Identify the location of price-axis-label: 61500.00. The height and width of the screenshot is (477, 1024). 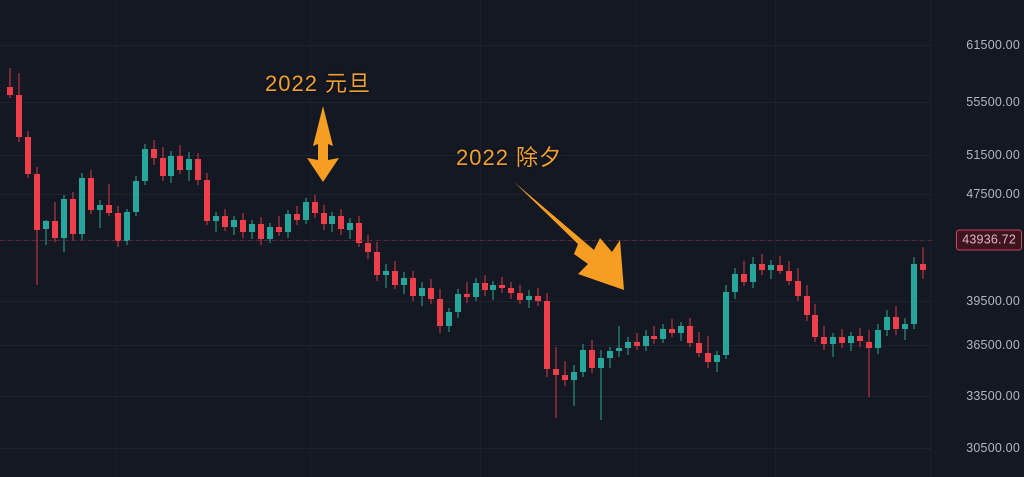
(993, 45).